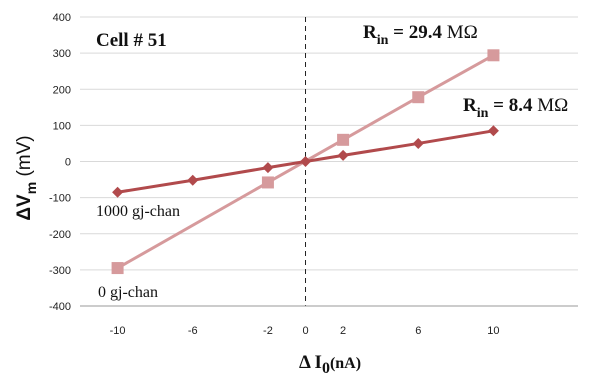 The image size is (606, 377). What do you see at coordinates (310, 362) in the screenshot?
I see `x-axis-prefix: Δ I` at bounding box center [310, 362].